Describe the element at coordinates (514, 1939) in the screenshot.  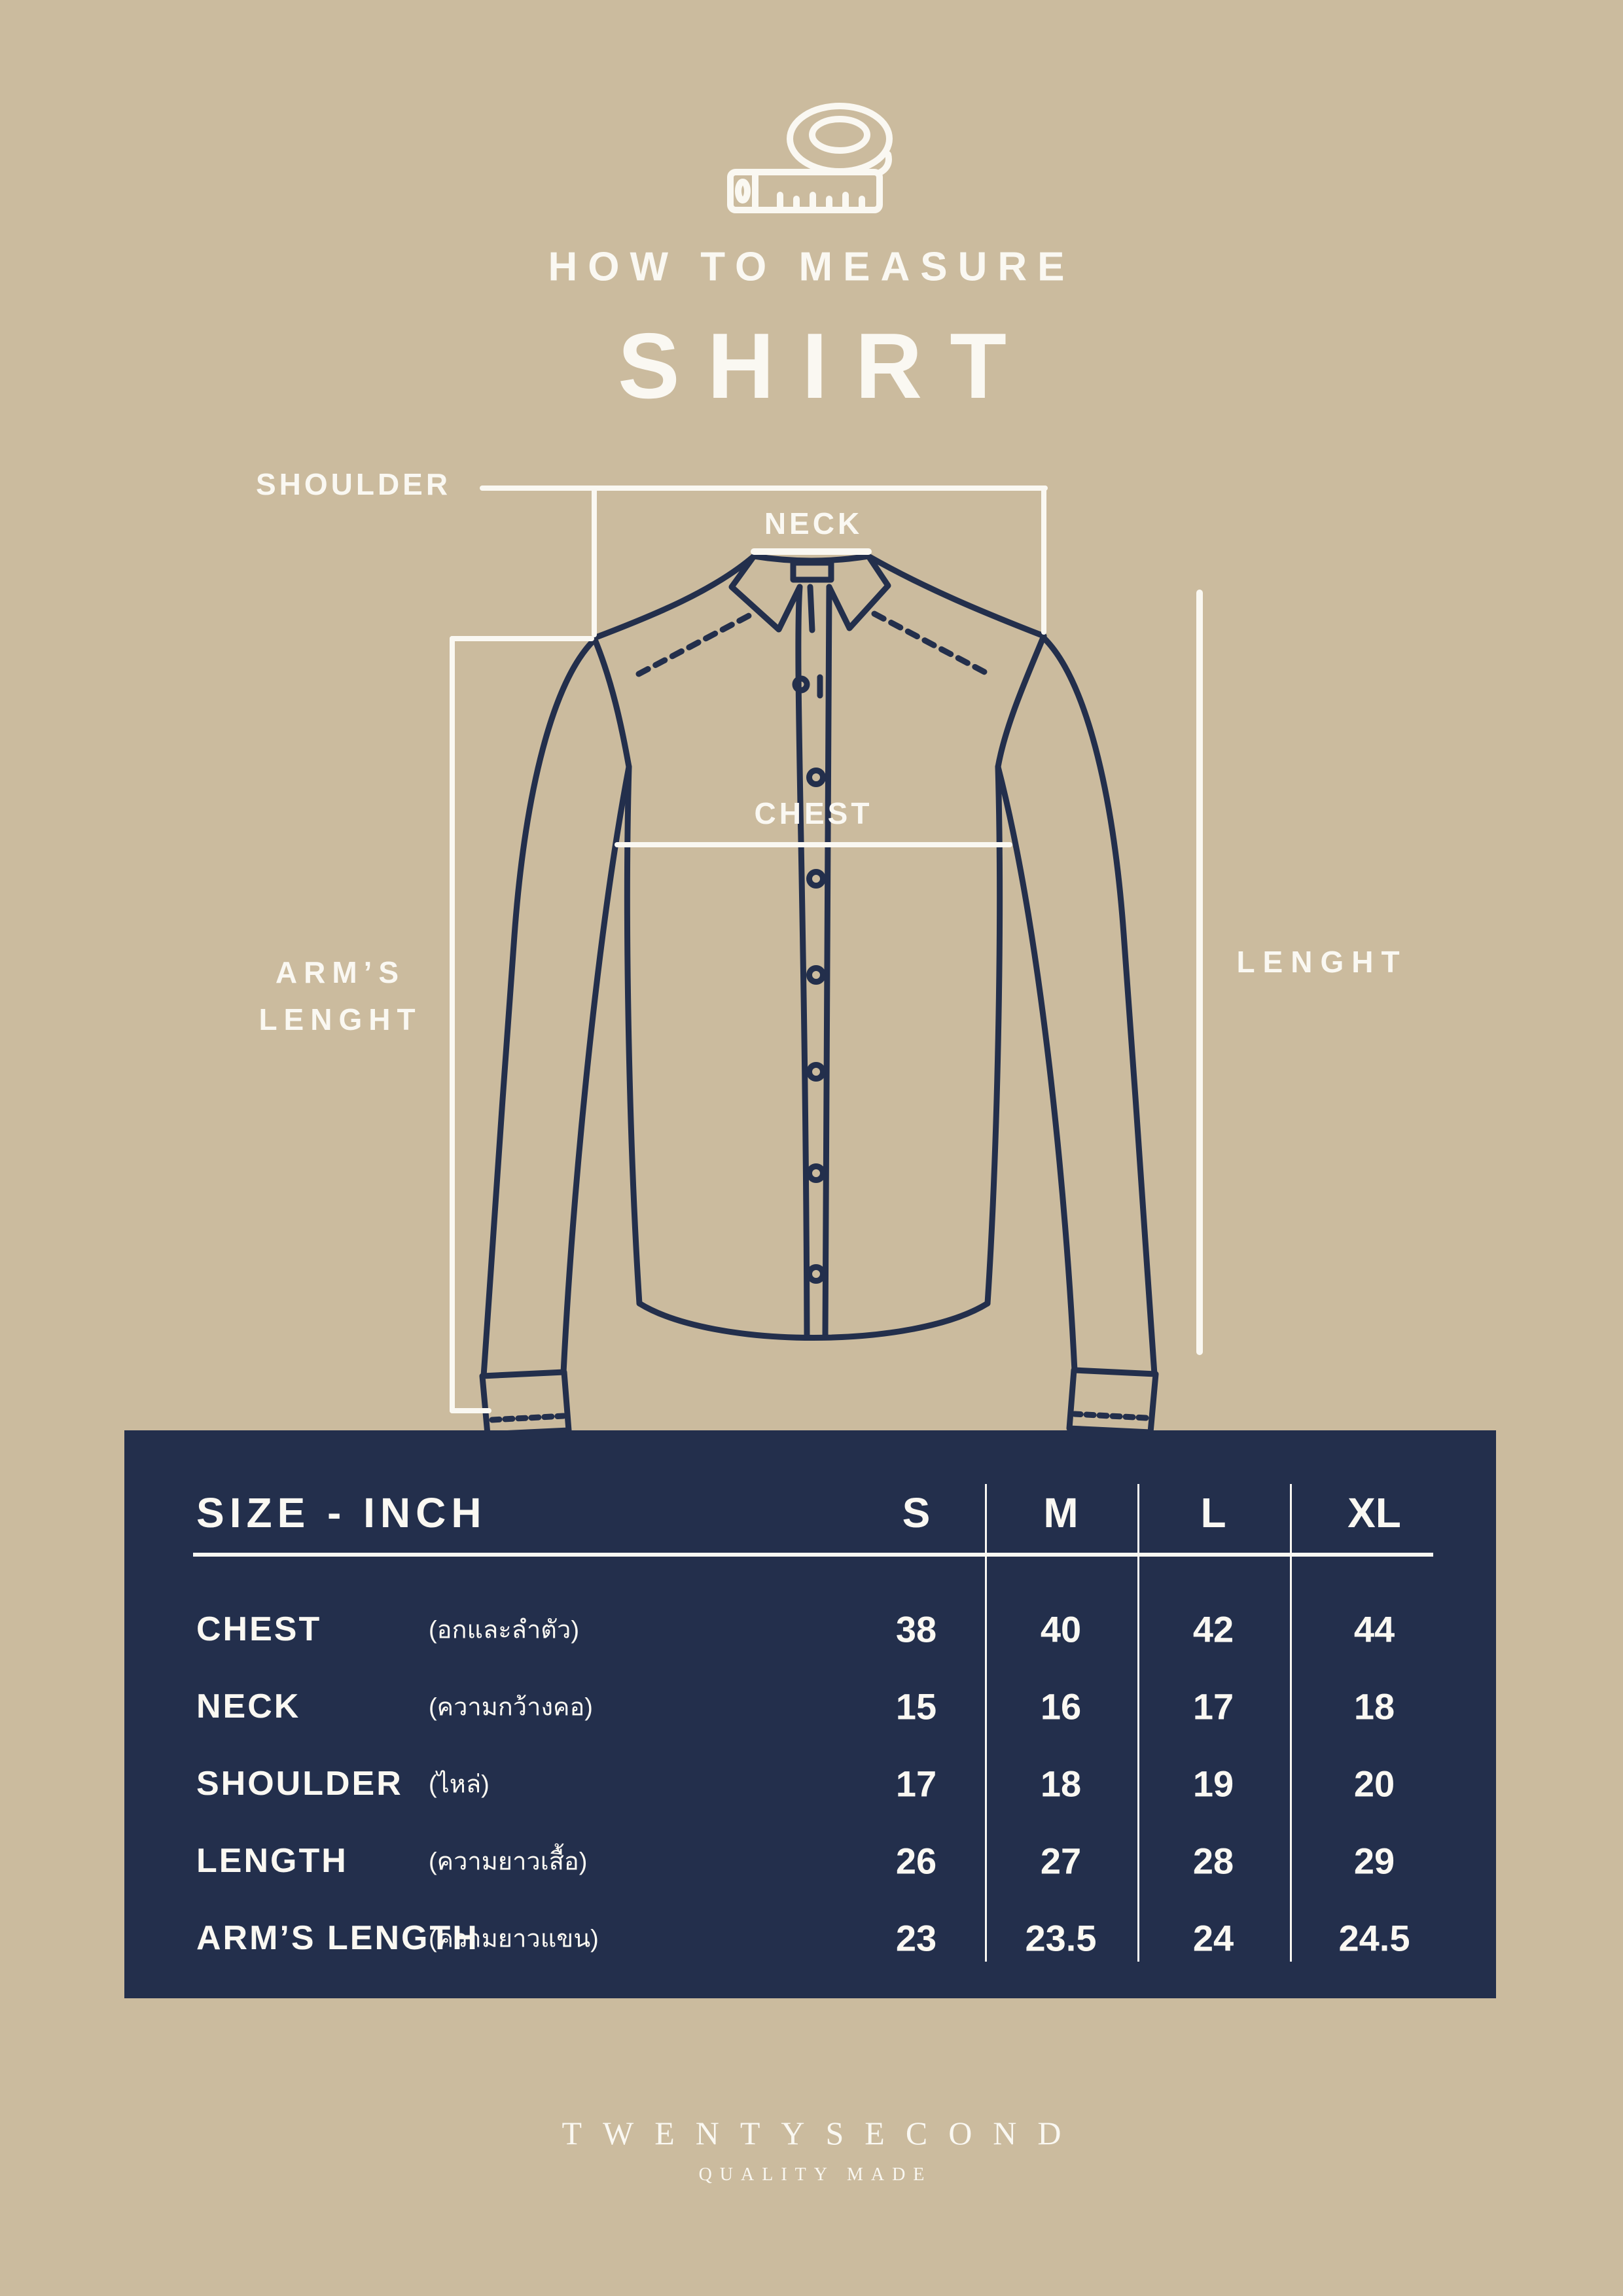
I see `row-thai-label: (ความยาวแขน)` at that location.